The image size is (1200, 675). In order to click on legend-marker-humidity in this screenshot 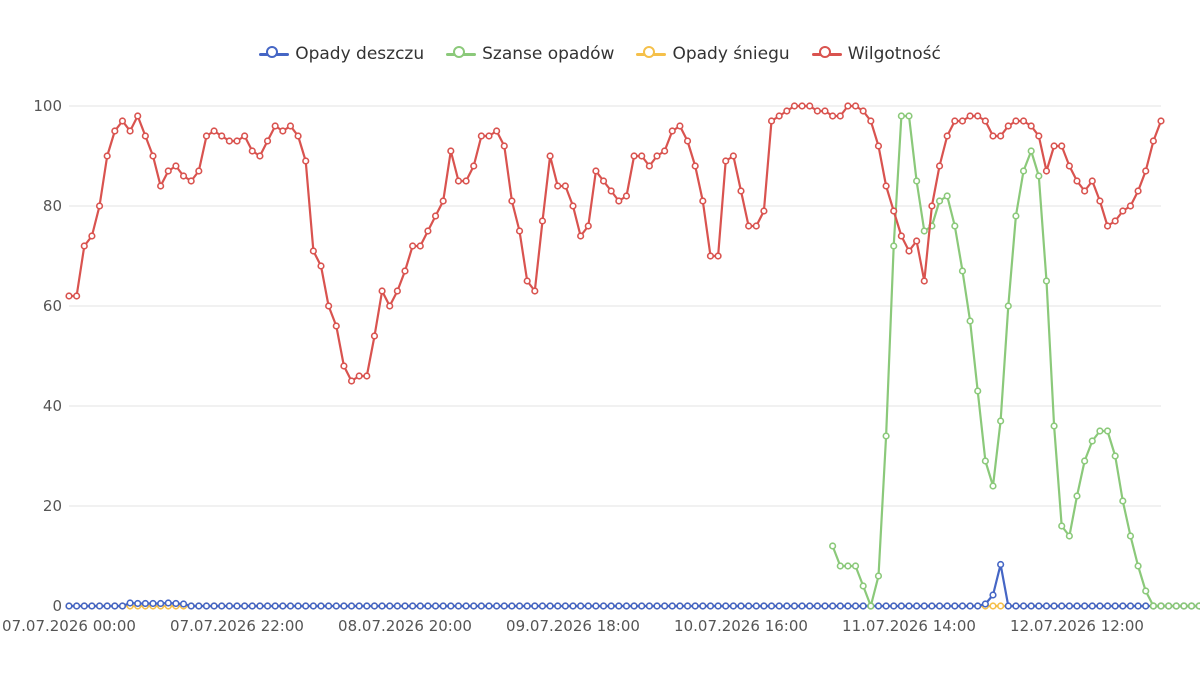, I will do `click(824, 52)`.